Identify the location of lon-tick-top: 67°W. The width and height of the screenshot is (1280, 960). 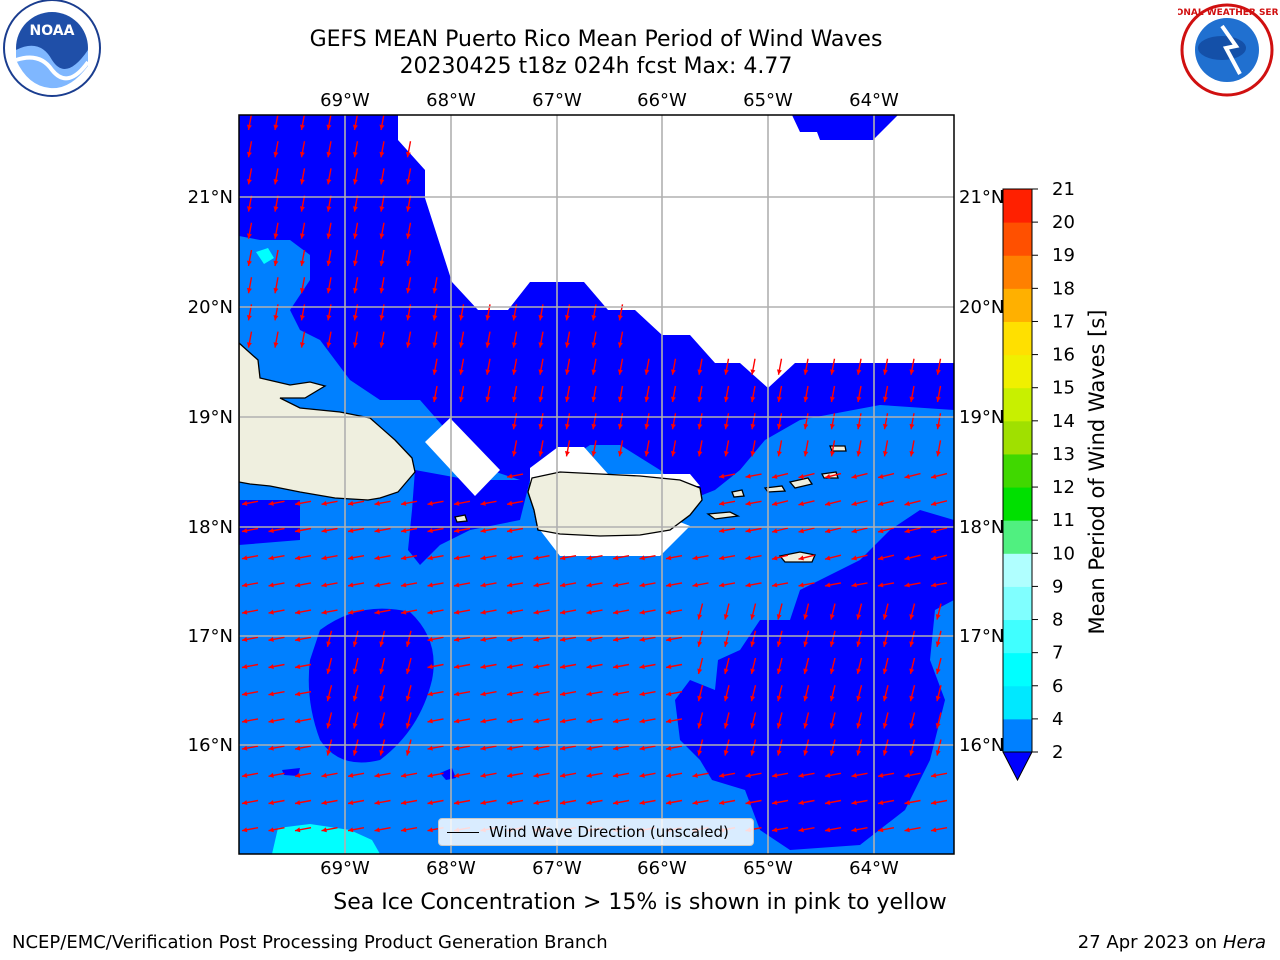
(557, 100).